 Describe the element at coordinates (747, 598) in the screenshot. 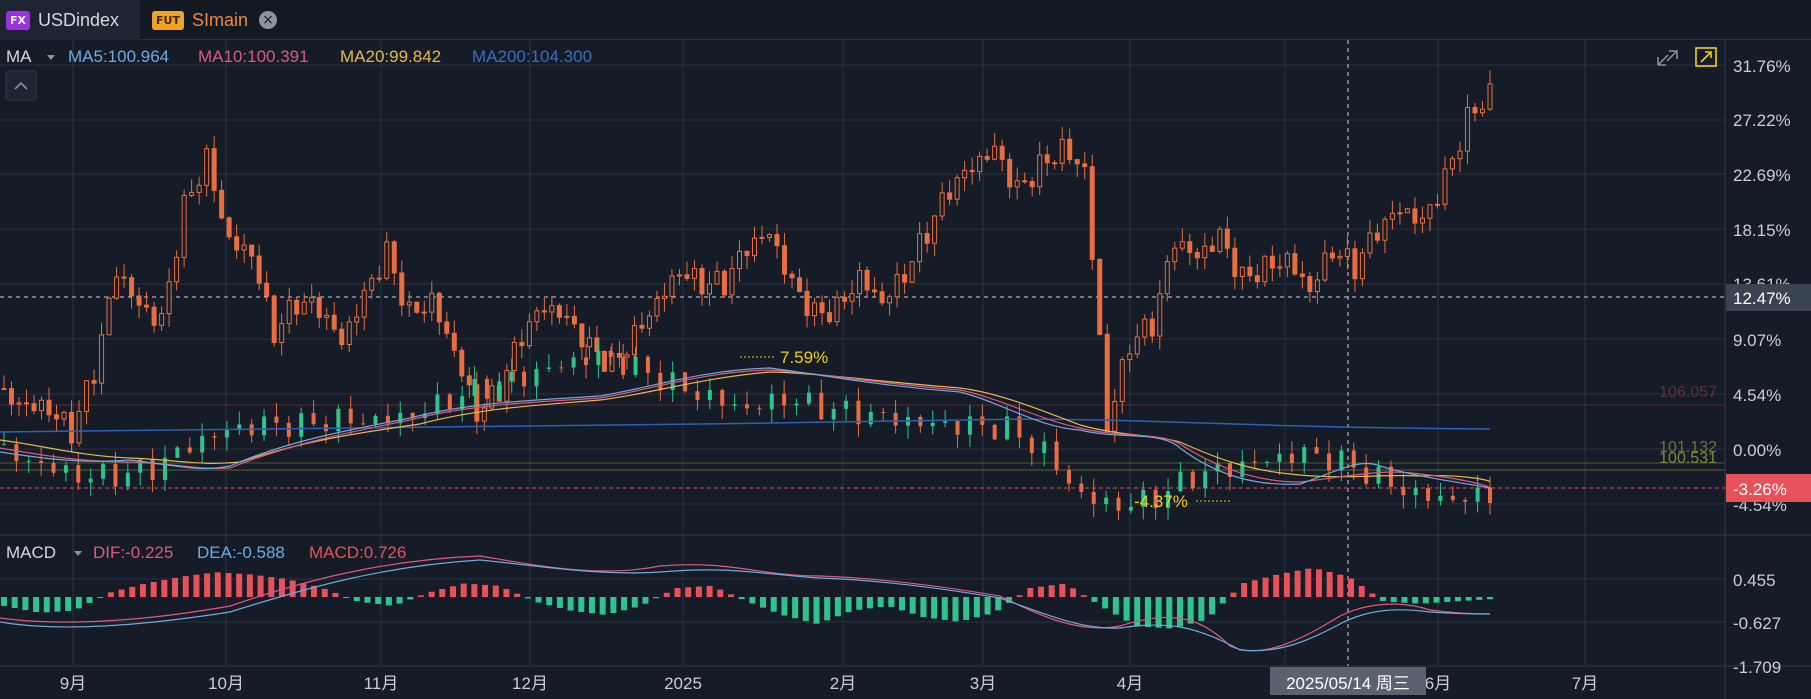

I see `macd-histogram` at that location.